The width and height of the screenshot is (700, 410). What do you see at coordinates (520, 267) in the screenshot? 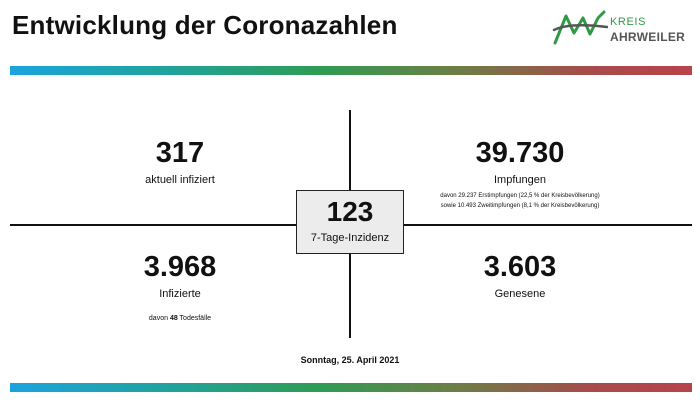
I see `recovered-value: 3.603` at bounding box center [520, 267].